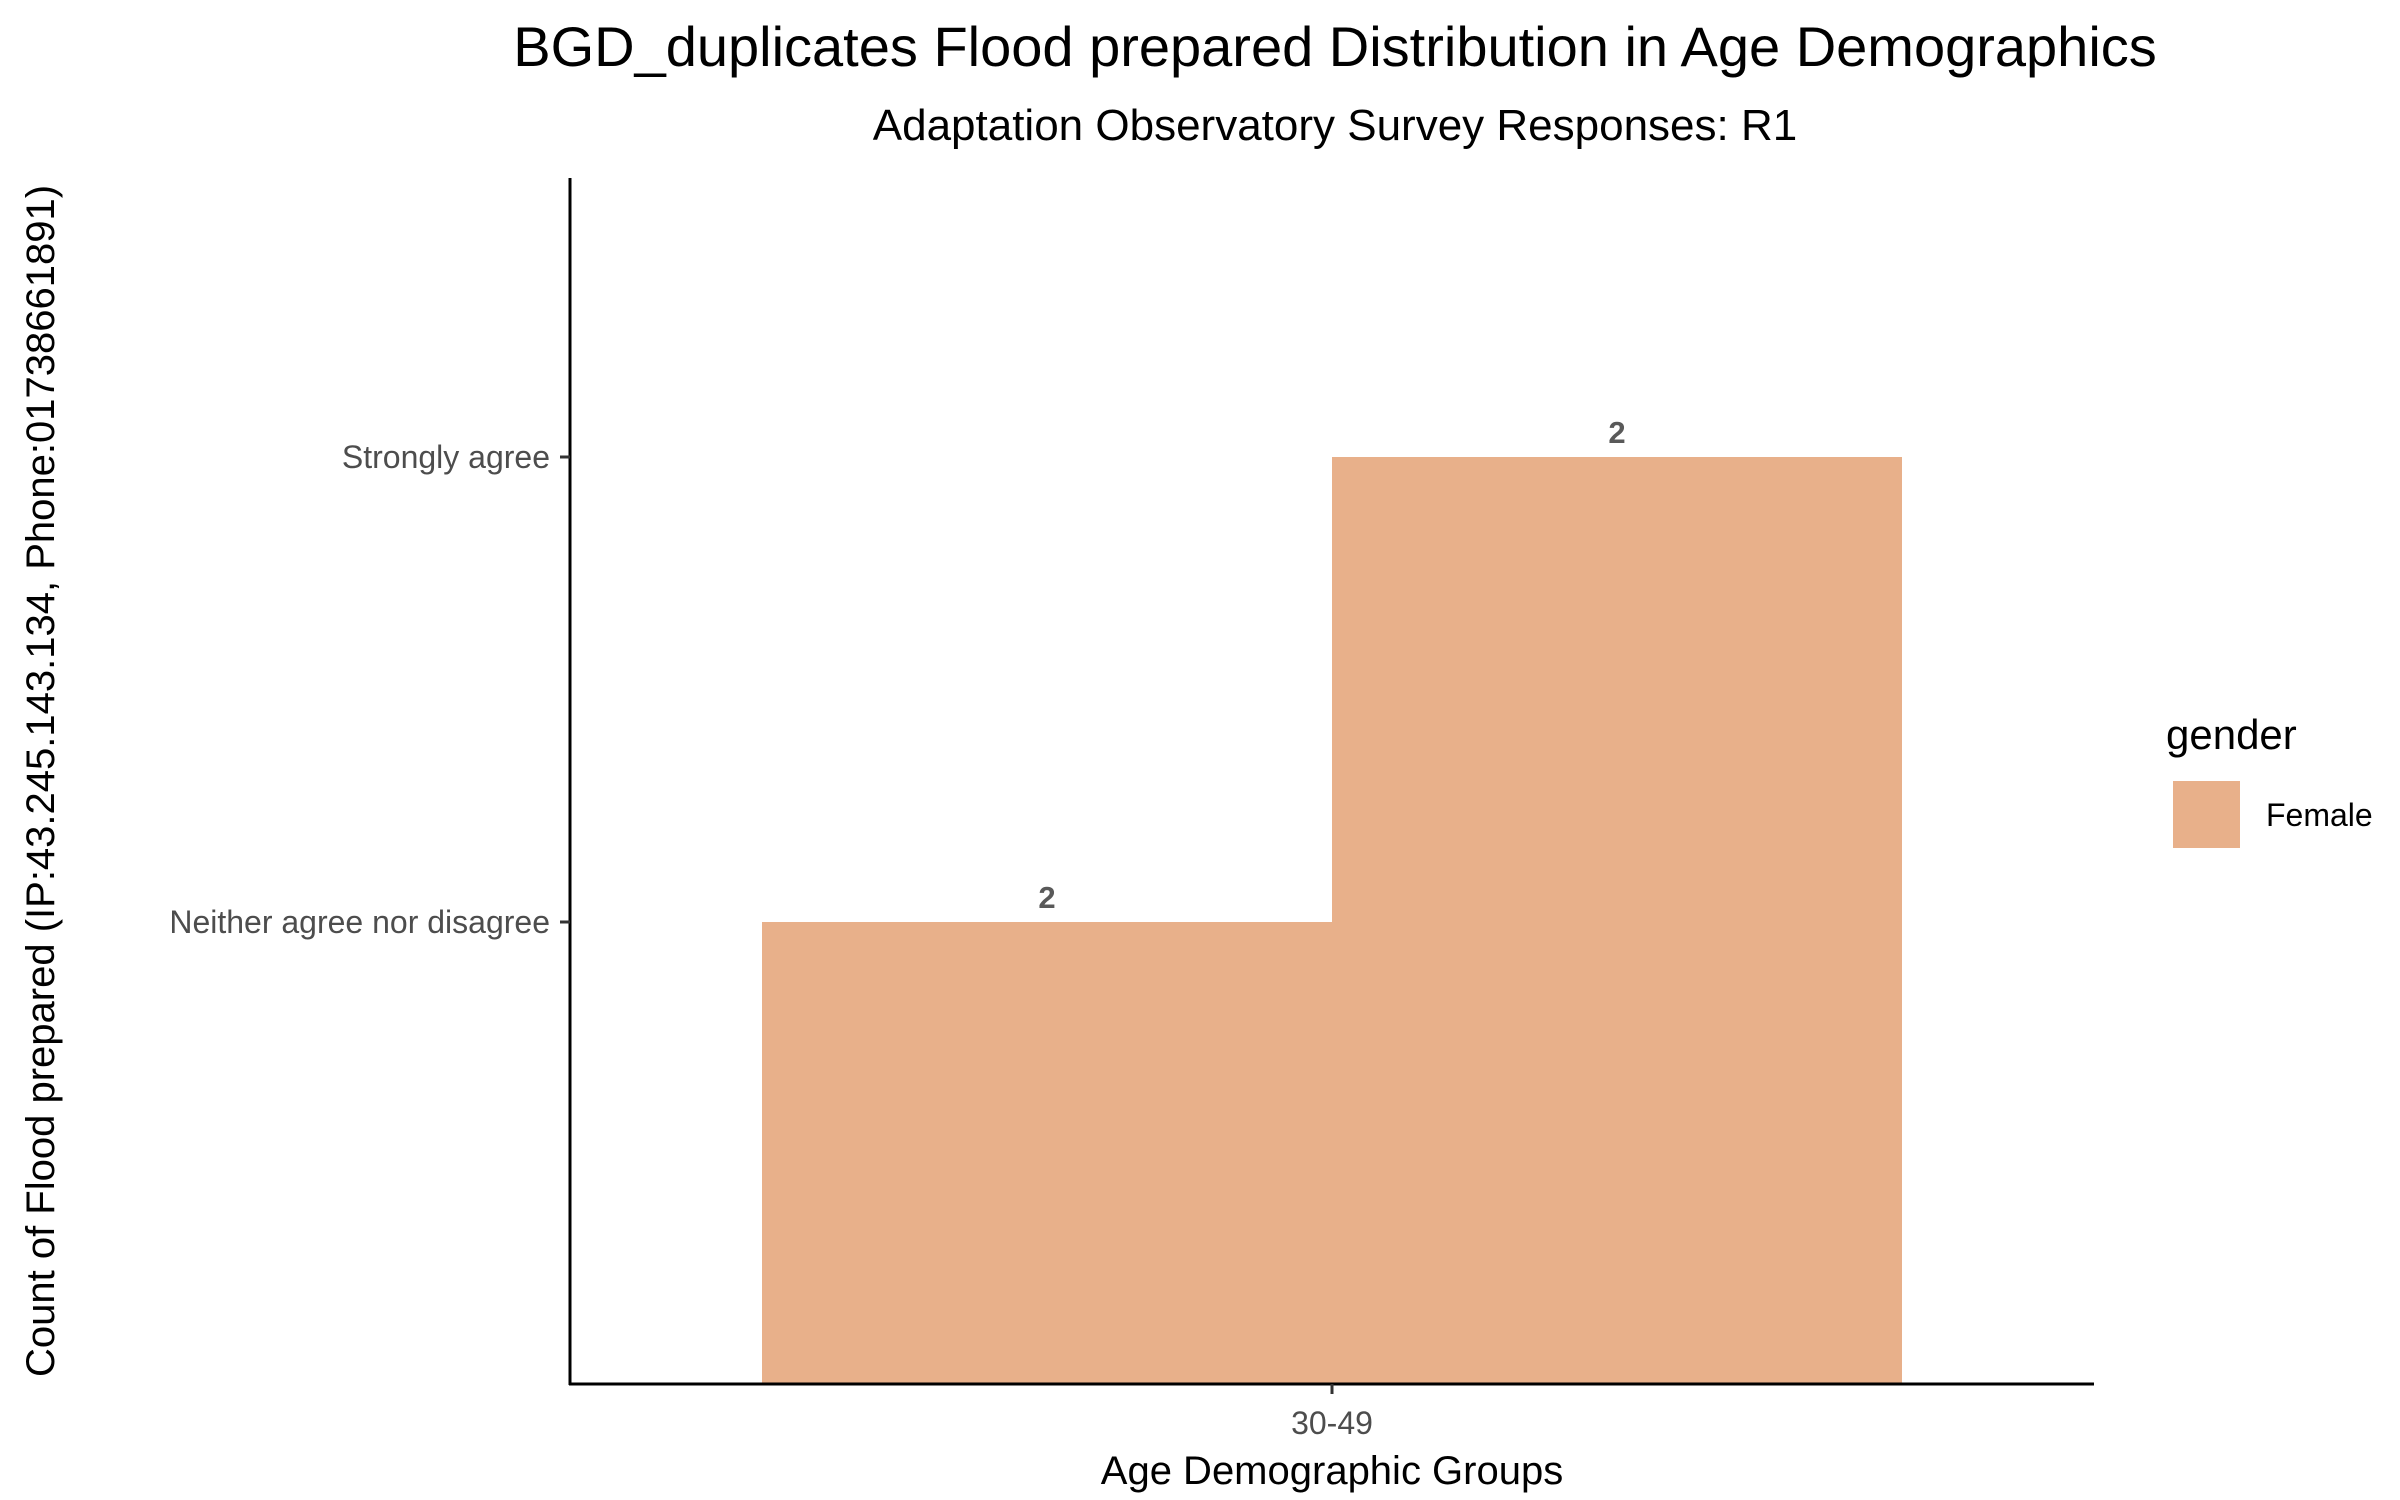  What do you see at coordinates (446, 457) in the screenshot?
I see `y-tick-label: Strongly agree` at bounding box center [446, 457].